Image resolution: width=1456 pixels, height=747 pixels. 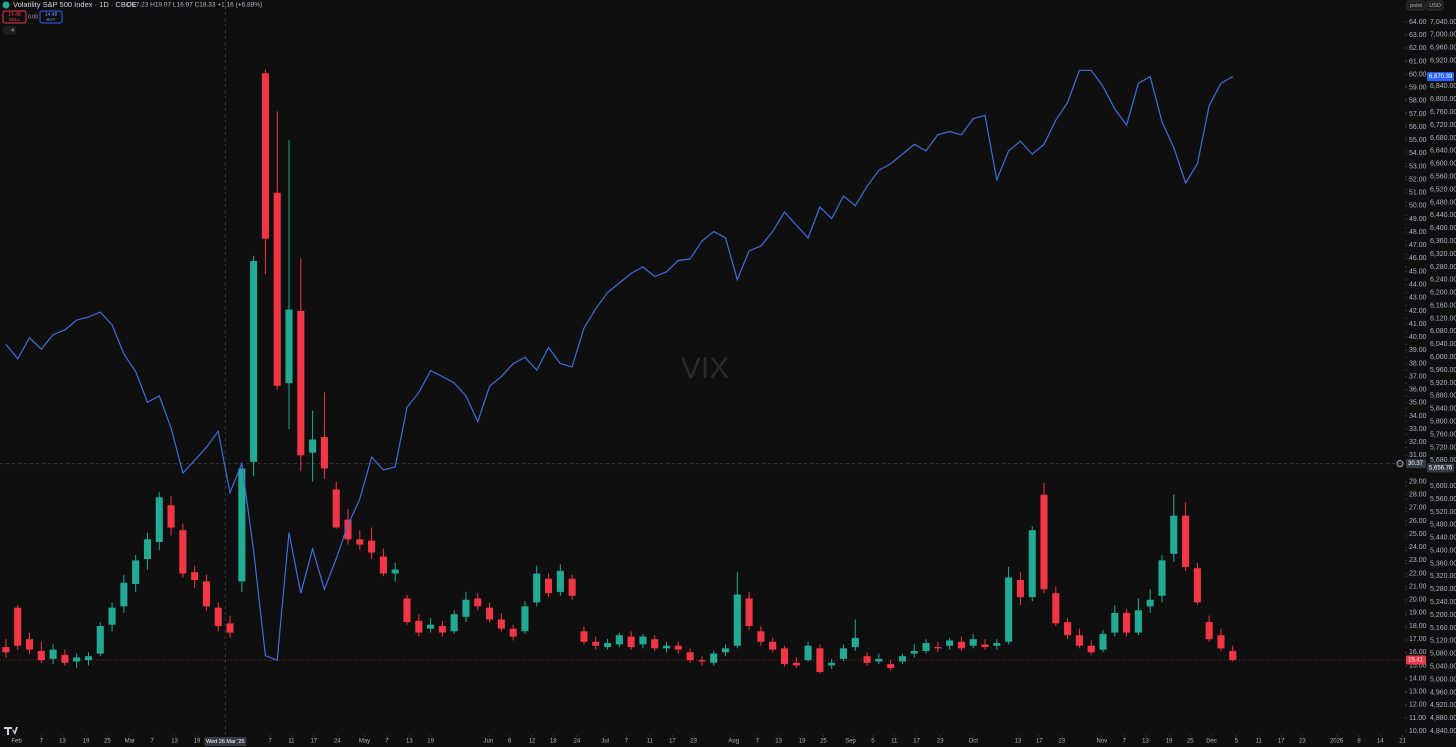 What do you see at coordinates (1443, 254) in the screenshot?
I see `y2-tick-label: 6,320.00` at bounding box center [1443, 254].